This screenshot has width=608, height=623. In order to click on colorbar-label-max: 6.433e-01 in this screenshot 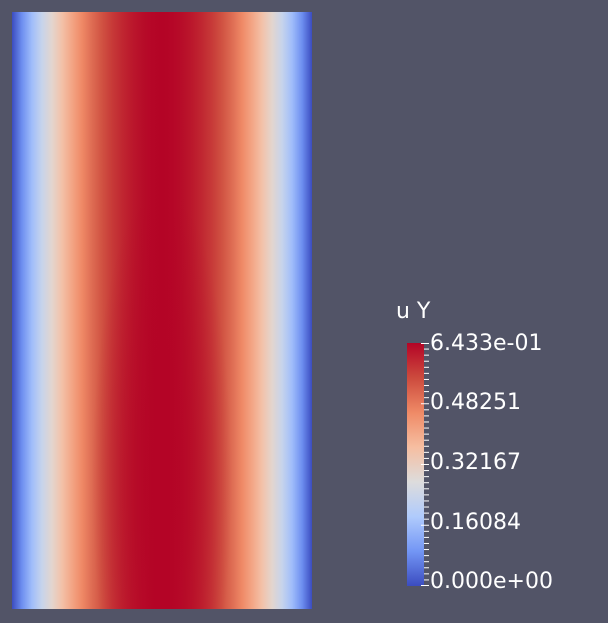, I will do `click(486, 343)`.